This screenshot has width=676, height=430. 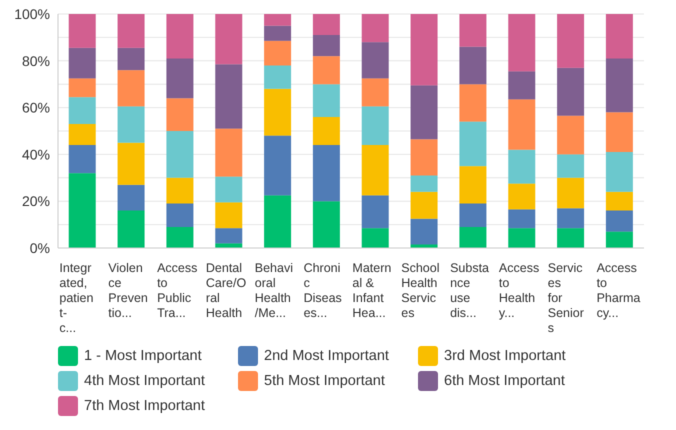 What do you see at coordinates (36, 60) in the screenshot?
I see `y-tick-label: 80%` at bounding box center [36, 60].